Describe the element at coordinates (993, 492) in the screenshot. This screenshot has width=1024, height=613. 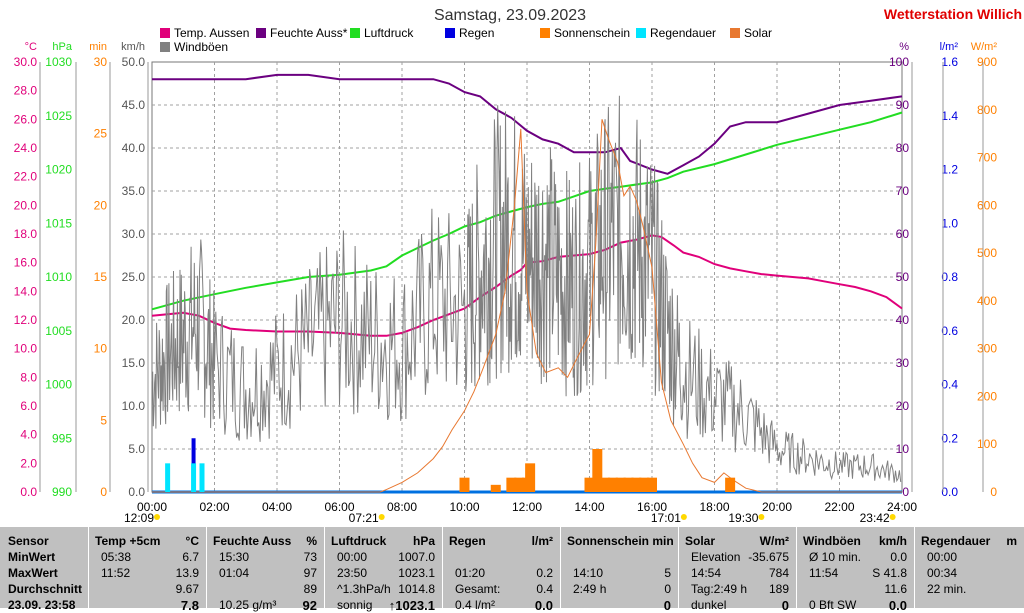
I see `solar-tick-label: 0` at that location.